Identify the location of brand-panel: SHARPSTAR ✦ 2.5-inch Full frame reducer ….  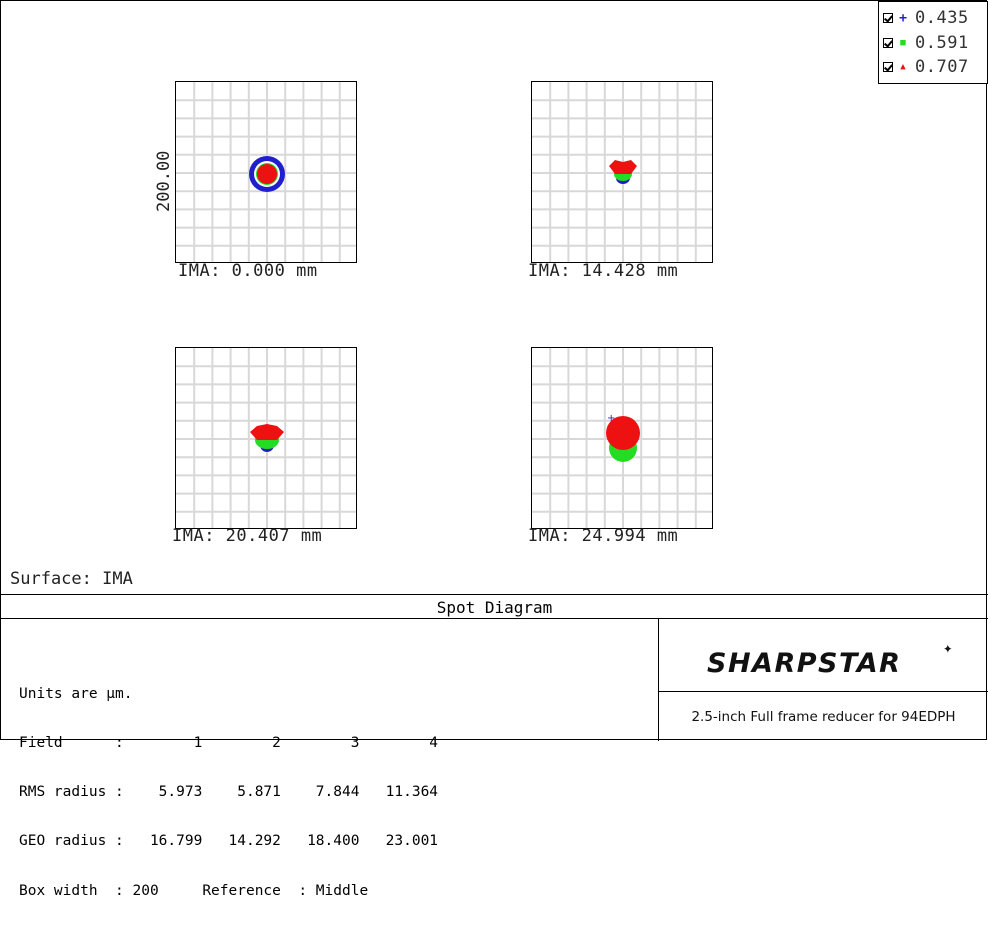
(823, 679).